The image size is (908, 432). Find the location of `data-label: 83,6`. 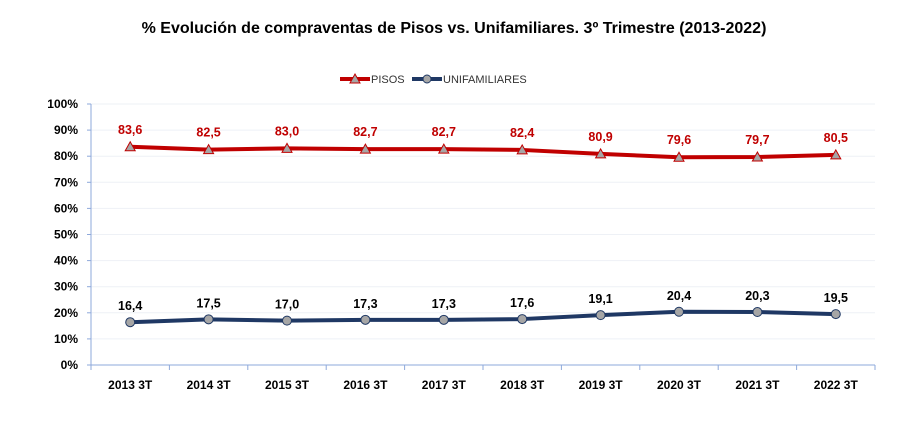

data-label: 83,6 is located at coordinates (130, 130).